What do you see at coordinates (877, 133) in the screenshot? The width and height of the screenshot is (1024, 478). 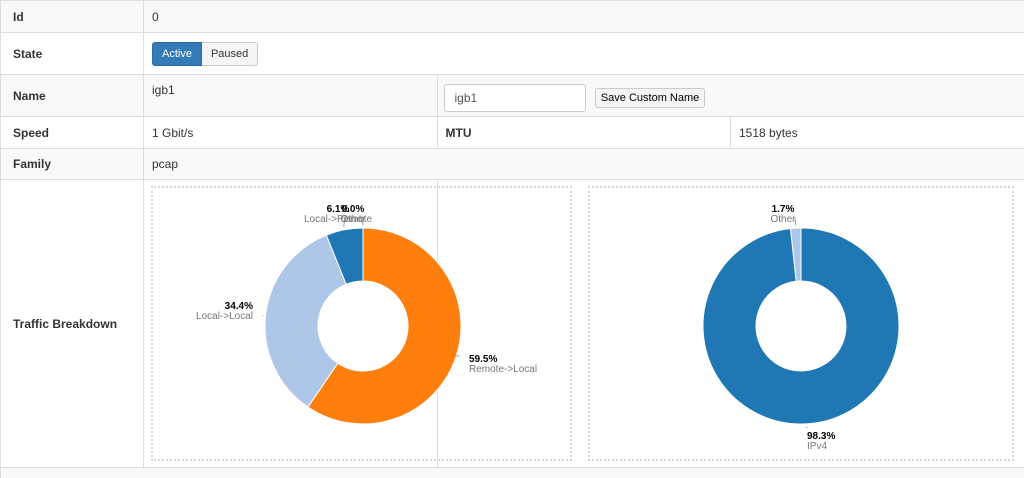 I see `mtu-value: 1518 bytes` at bounding box center [877, 133].